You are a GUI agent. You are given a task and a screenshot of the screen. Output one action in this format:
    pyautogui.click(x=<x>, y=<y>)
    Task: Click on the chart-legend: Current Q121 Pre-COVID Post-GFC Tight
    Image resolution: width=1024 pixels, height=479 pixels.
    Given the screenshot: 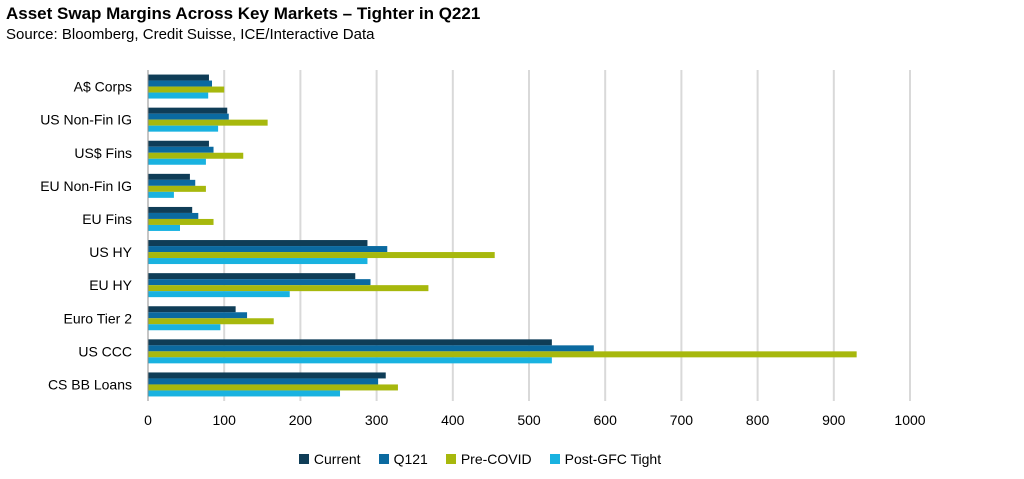 What is the action you would take?
    pyautogui.click(x=480, y=459)
    